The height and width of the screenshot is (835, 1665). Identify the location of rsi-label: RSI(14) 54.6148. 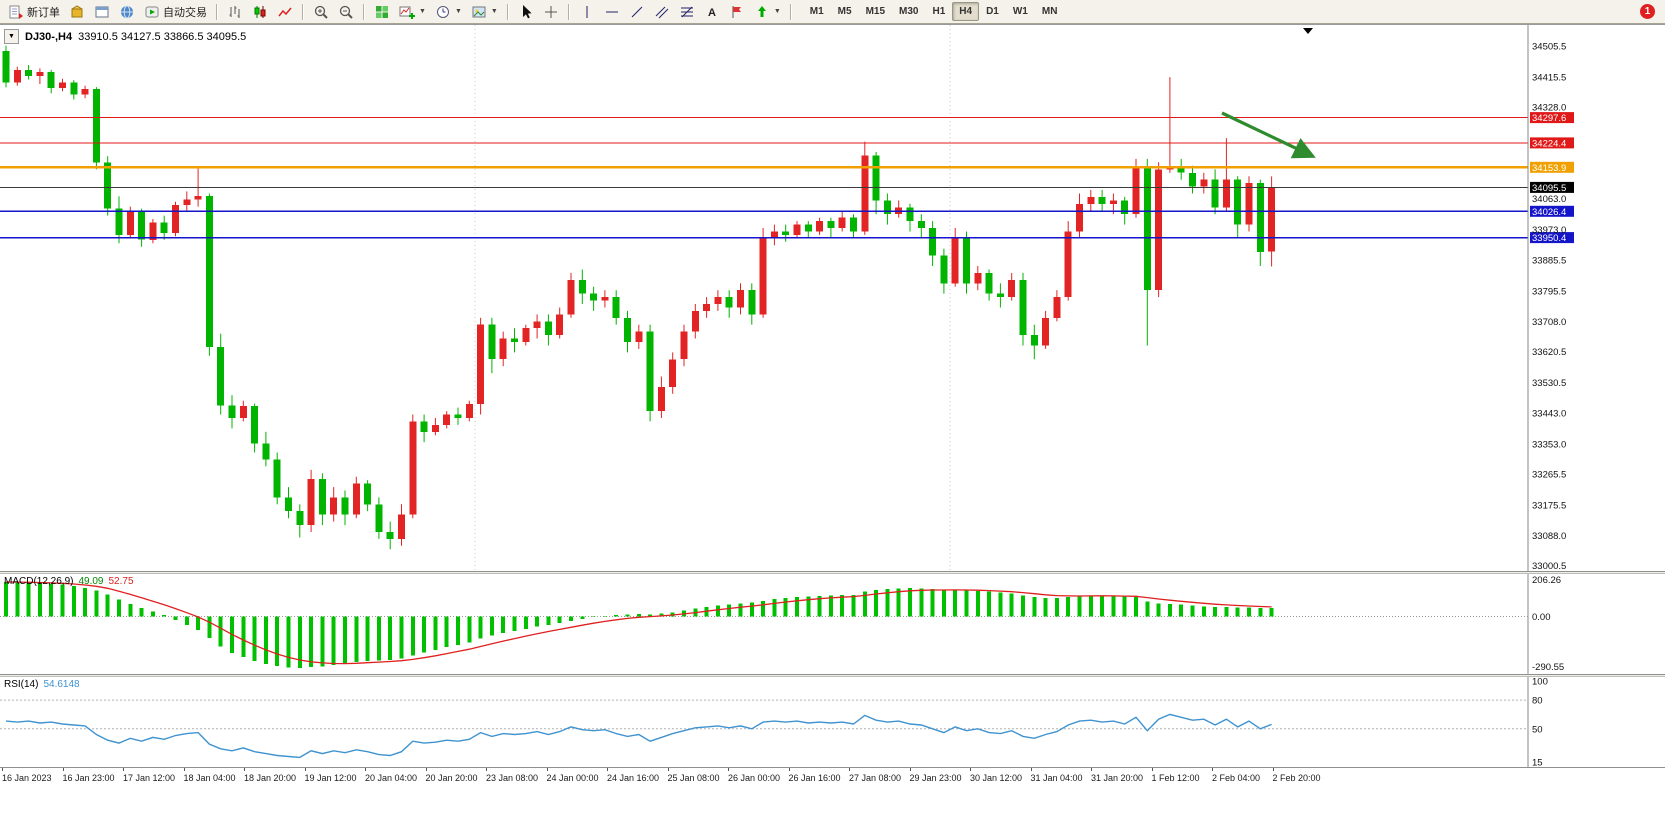
(42, 684).